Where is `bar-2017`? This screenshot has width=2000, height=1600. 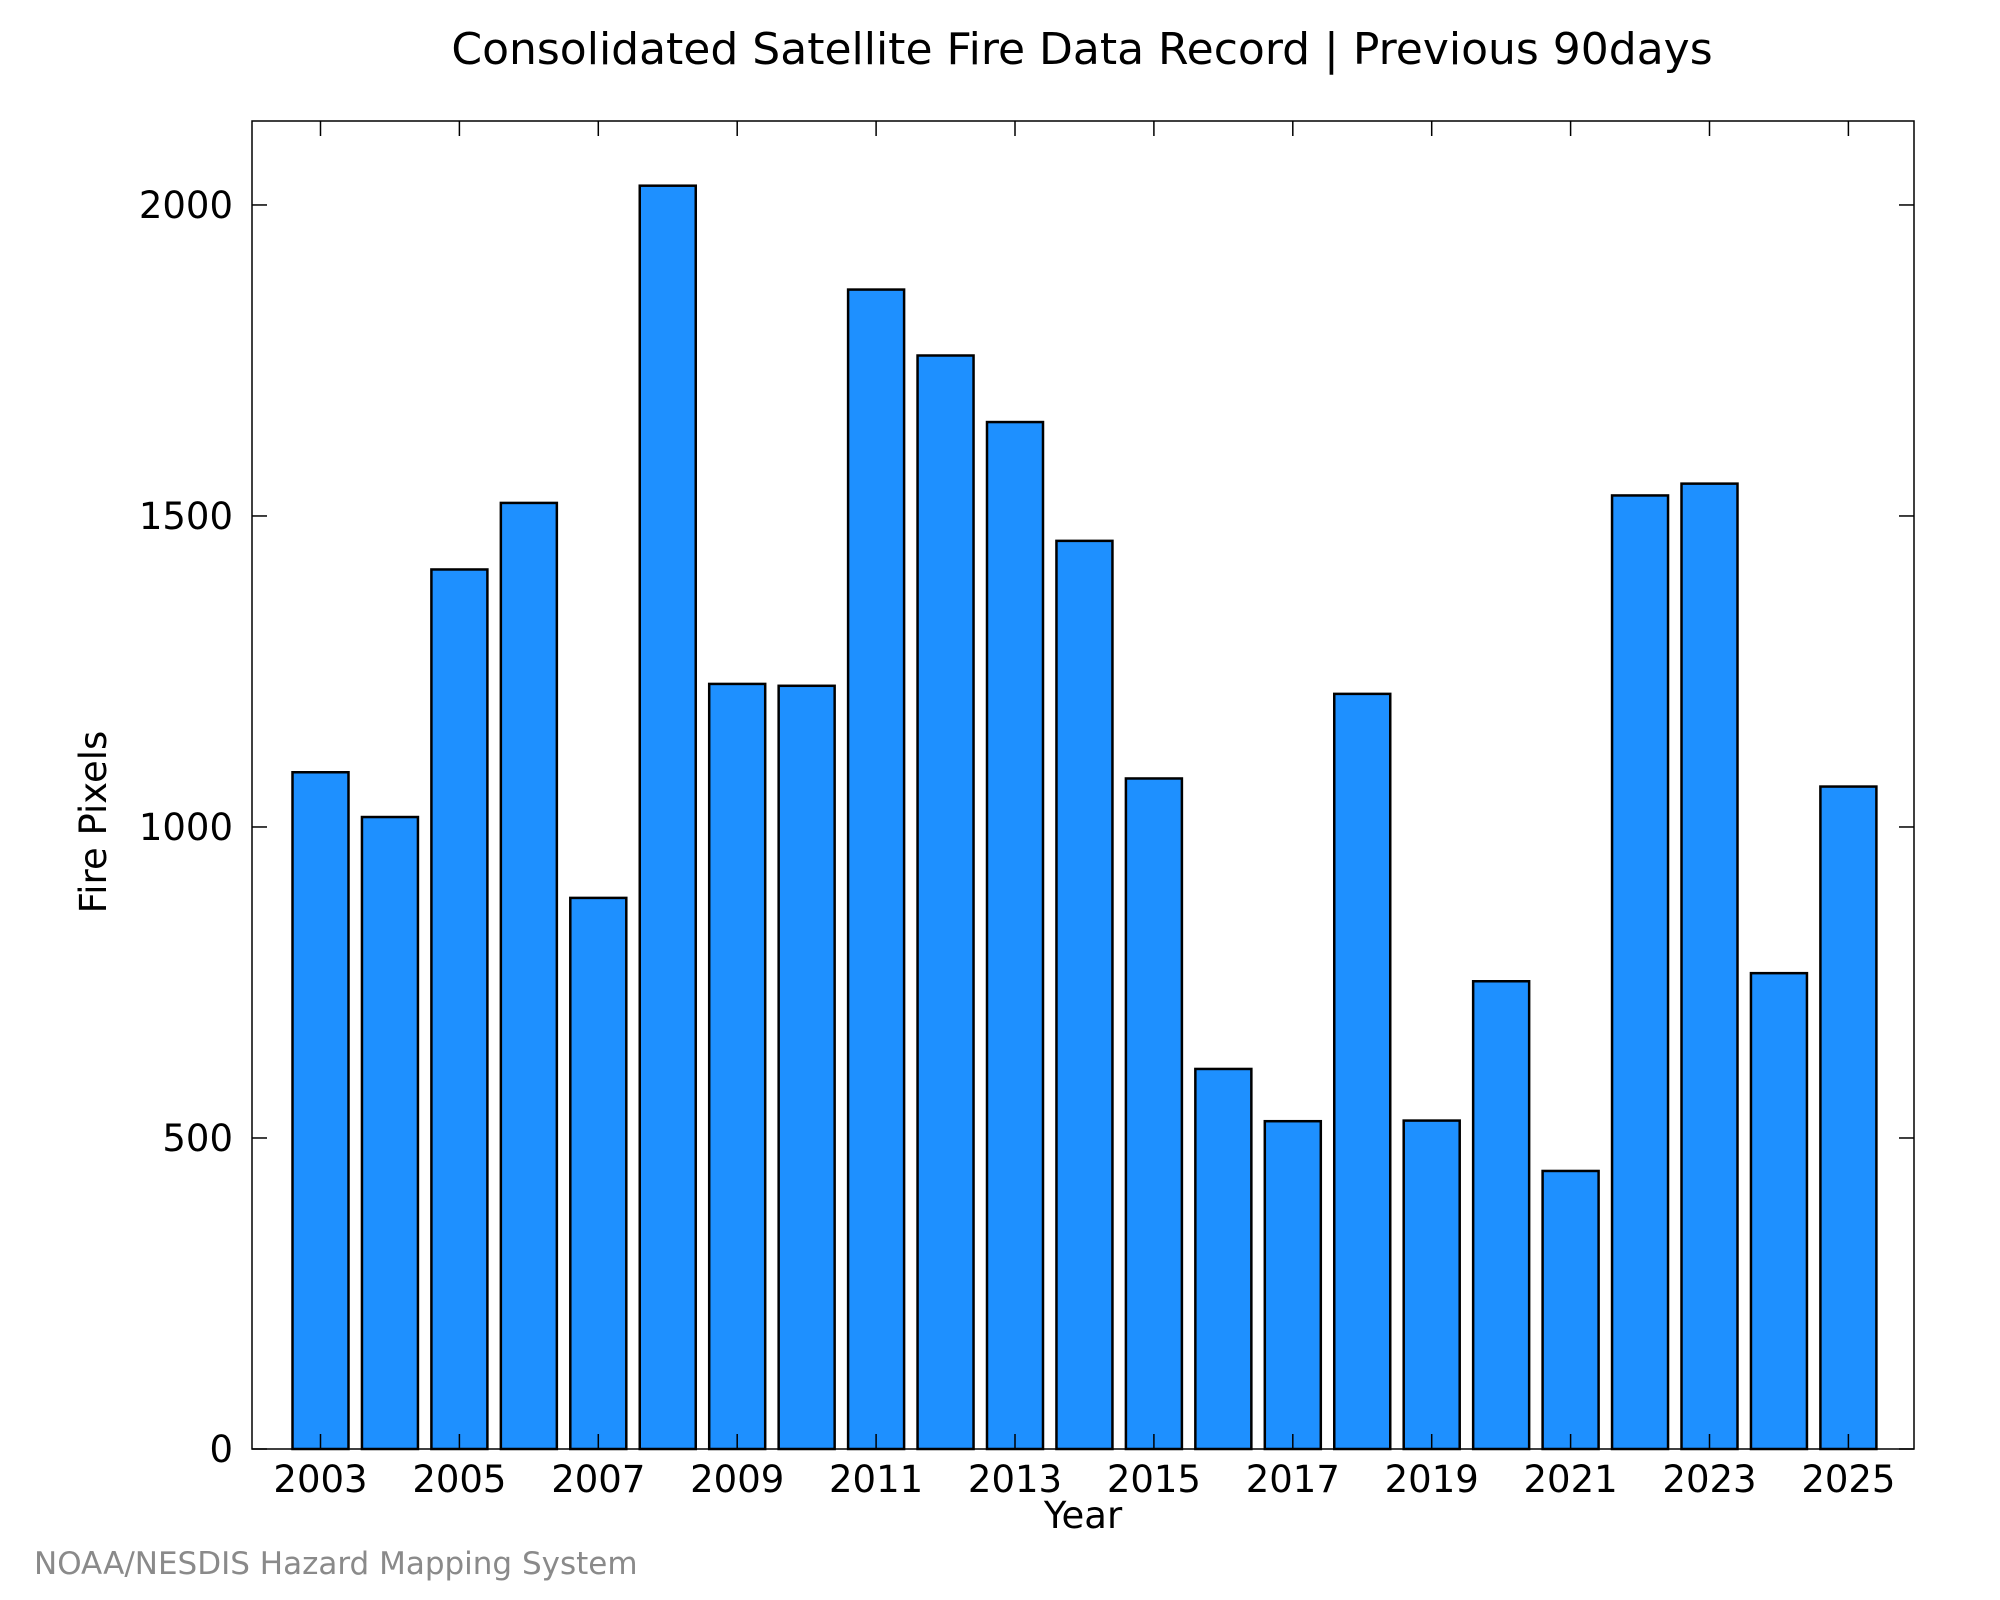
bar-2017 is located at coordinates (1293, 1285).